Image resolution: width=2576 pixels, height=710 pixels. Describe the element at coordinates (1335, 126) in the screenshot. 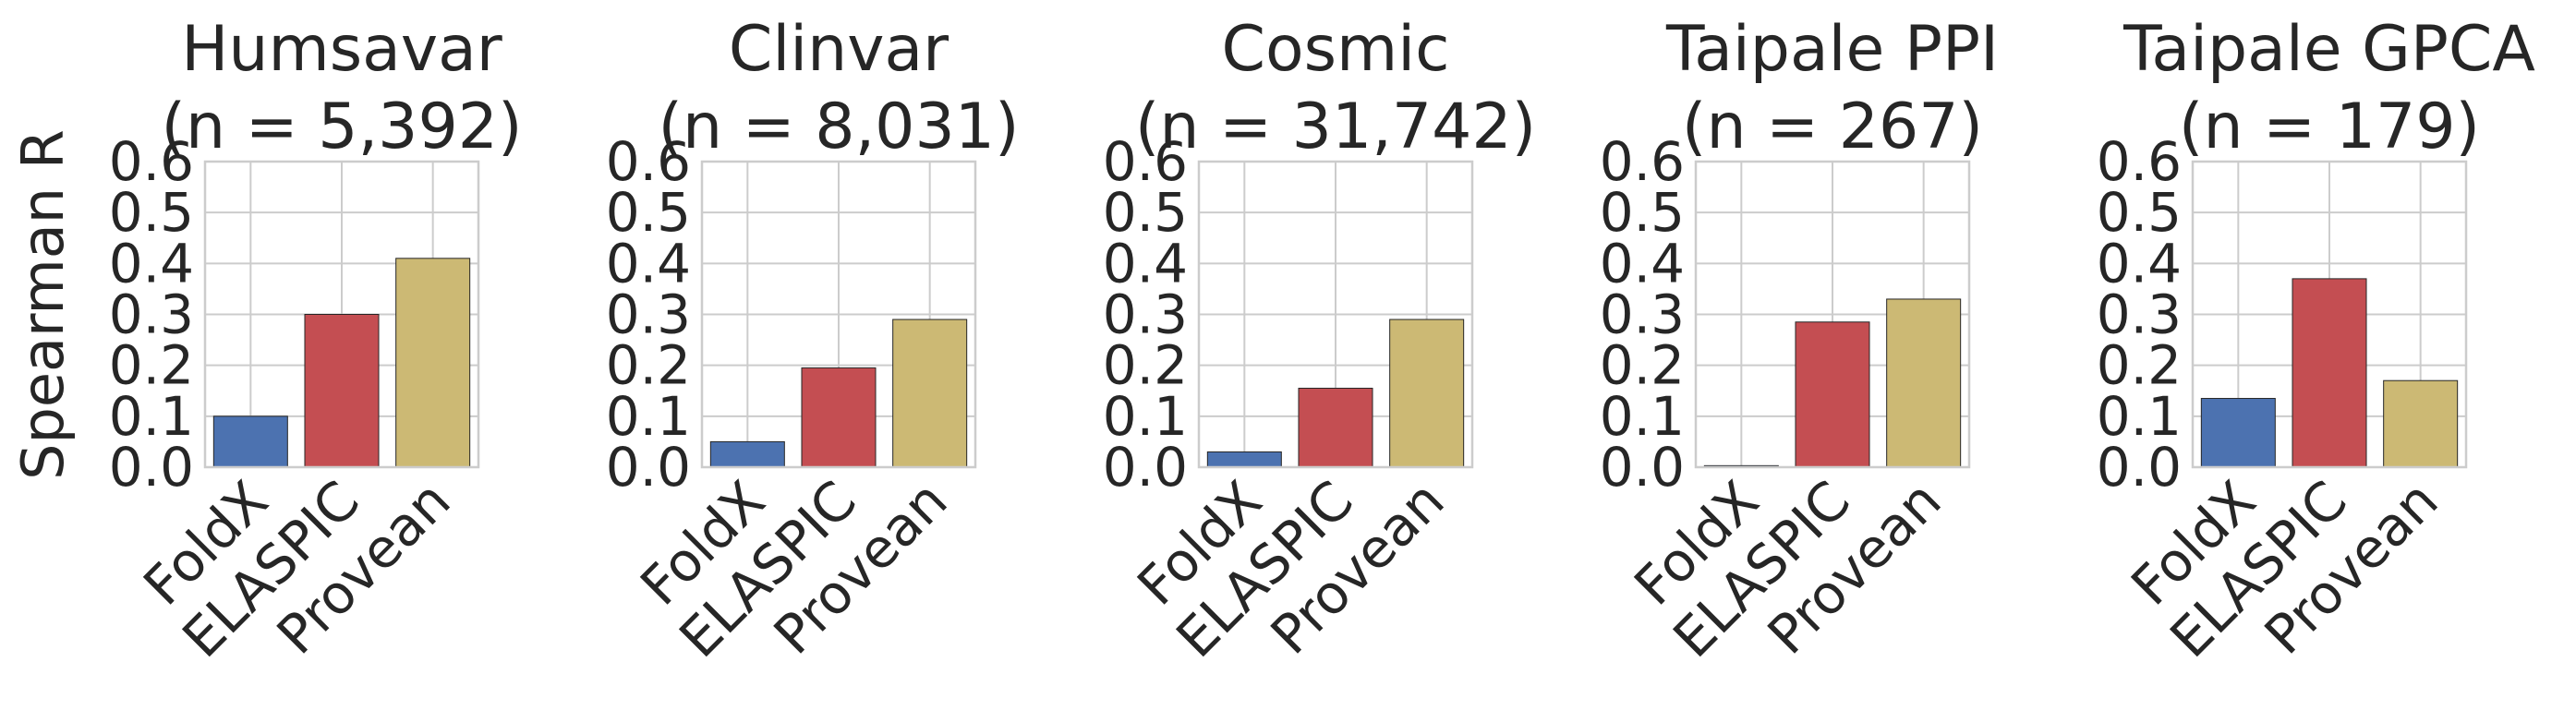

I see `panel-subtitle: (n = 31,742)` at that location.